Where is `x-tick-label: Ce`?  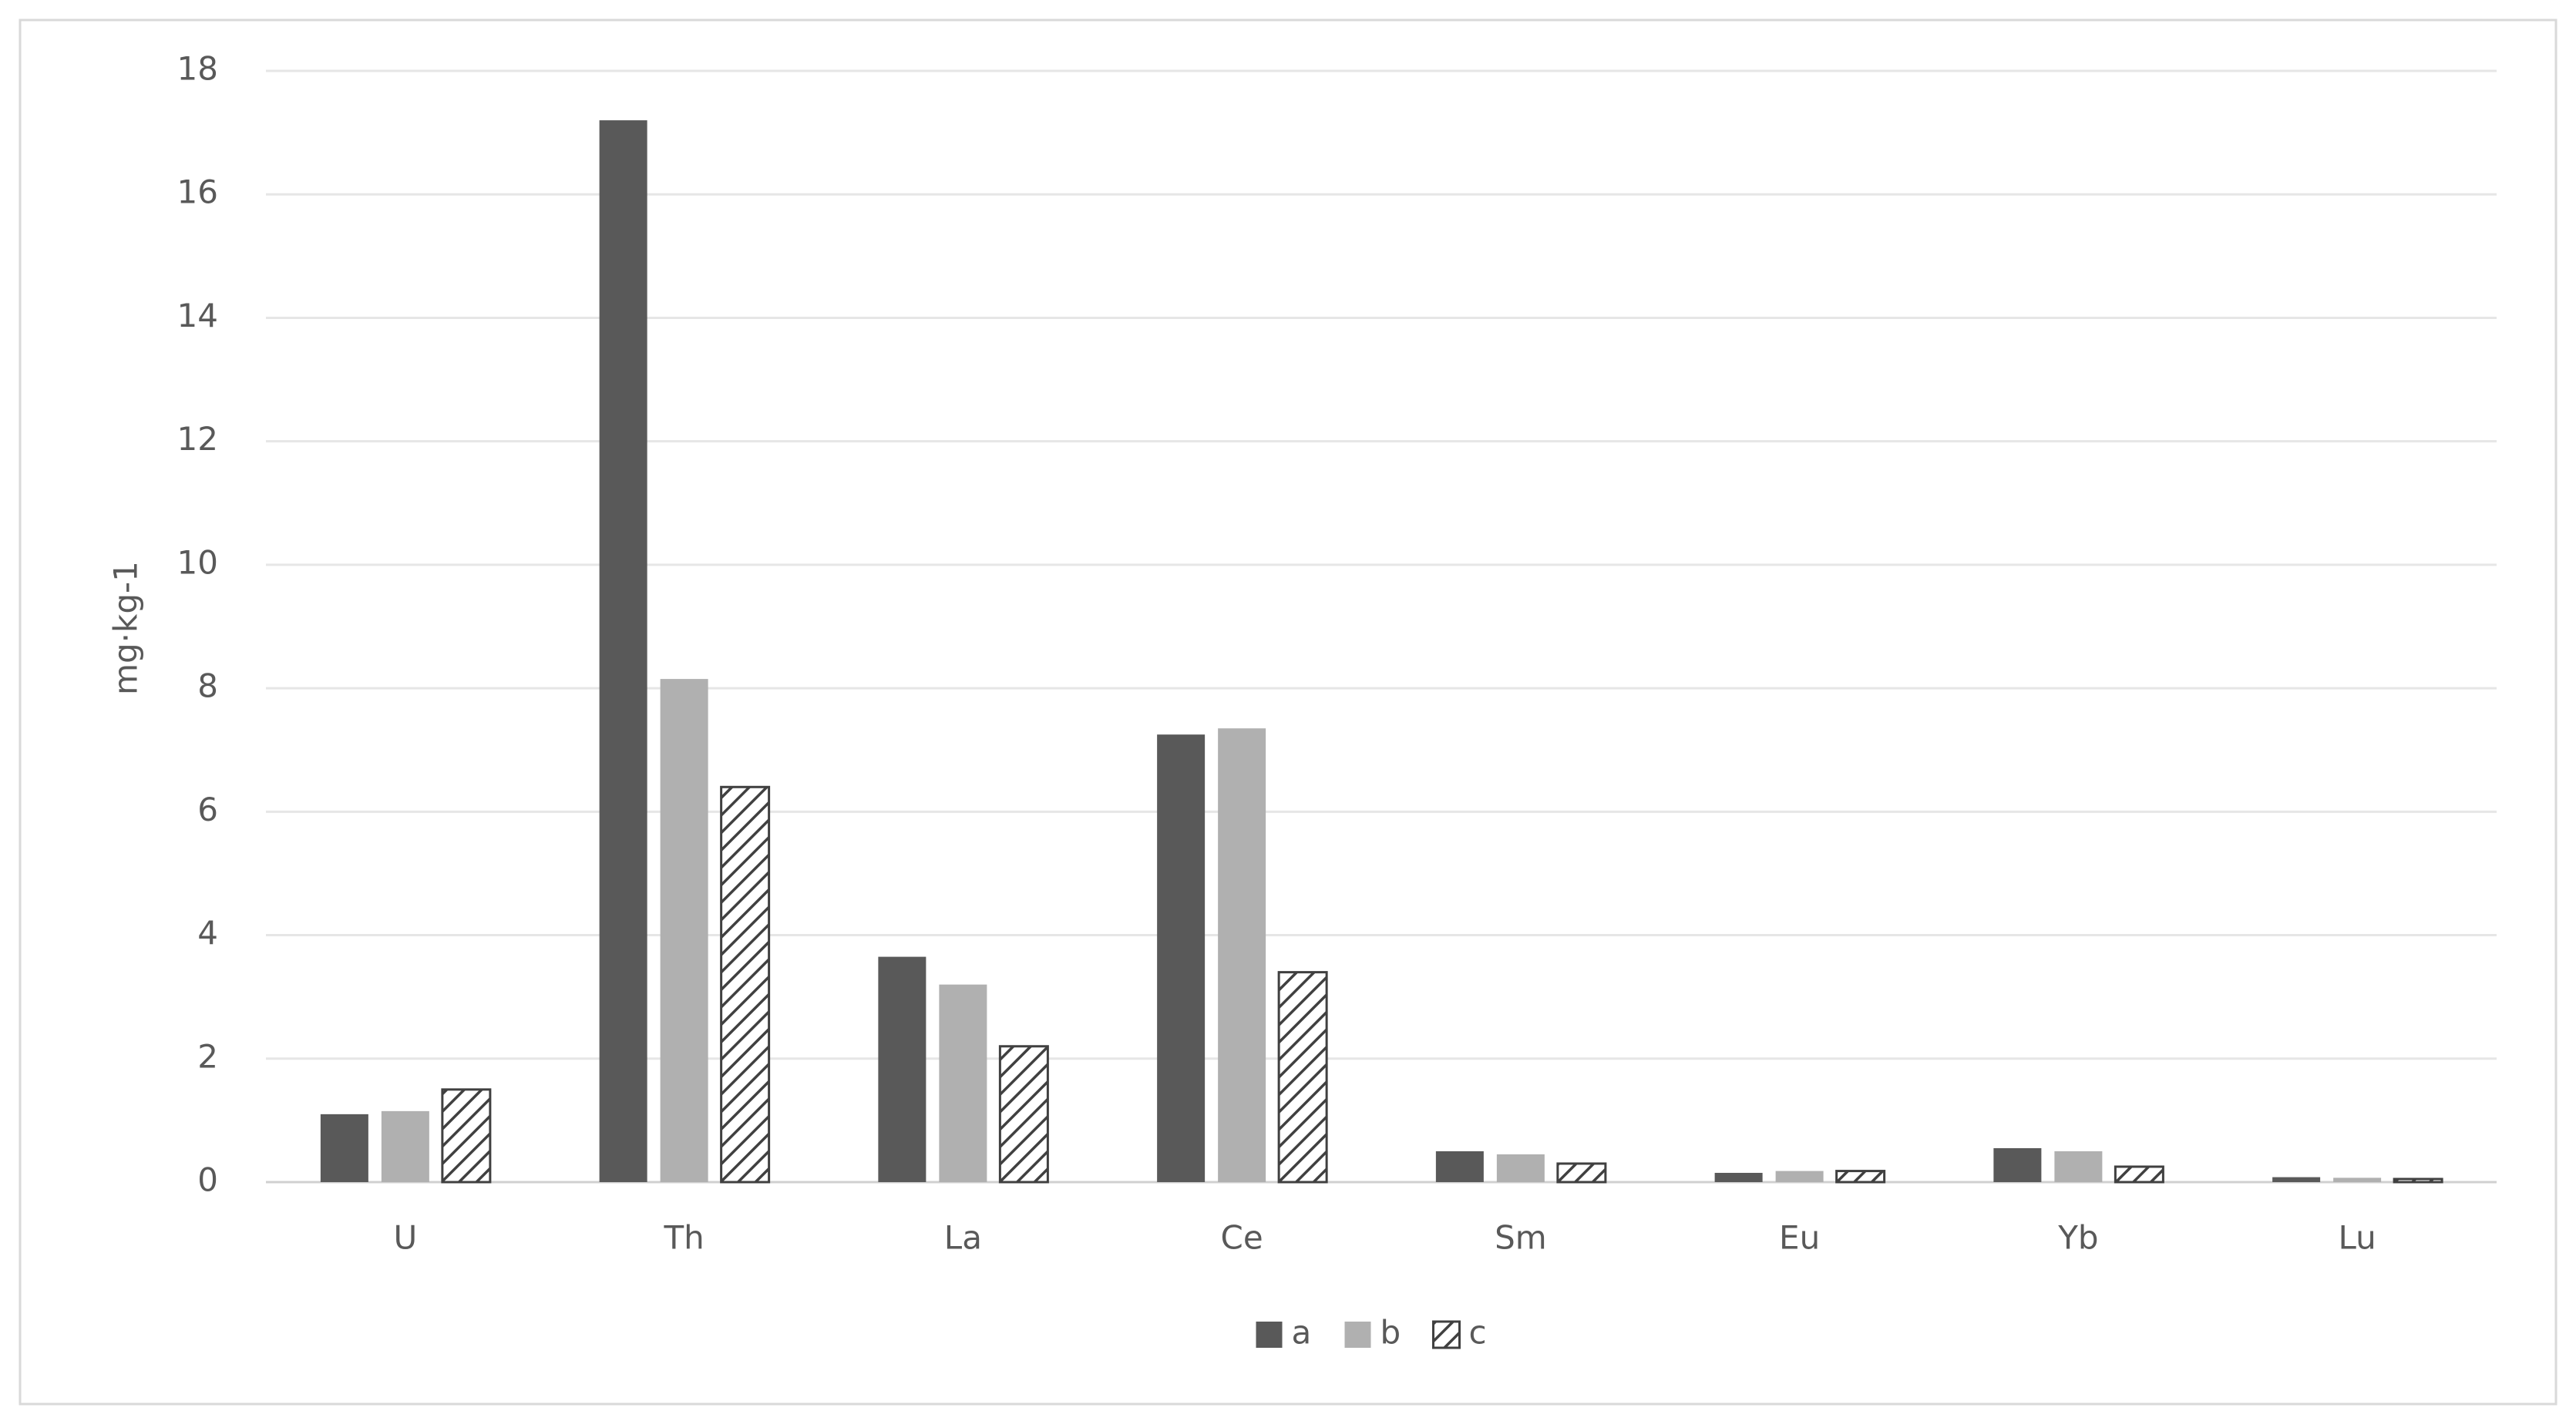
x-tick-label: Ce is located at coordinates (1242, 1238).